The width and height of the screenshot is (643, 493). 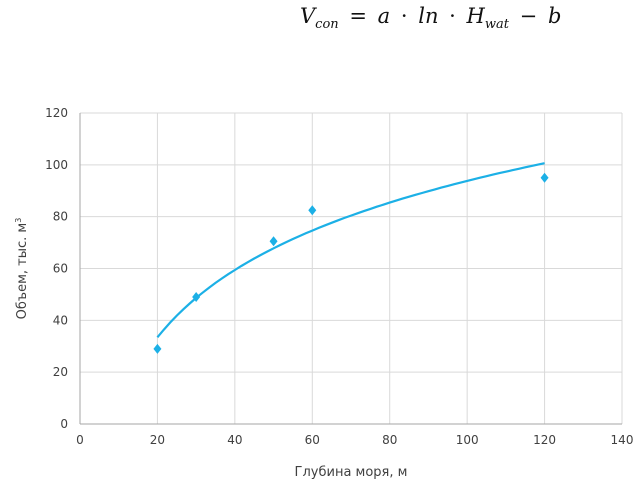 I want to click on x-tick-label: 60, so click(x=312, y=440).